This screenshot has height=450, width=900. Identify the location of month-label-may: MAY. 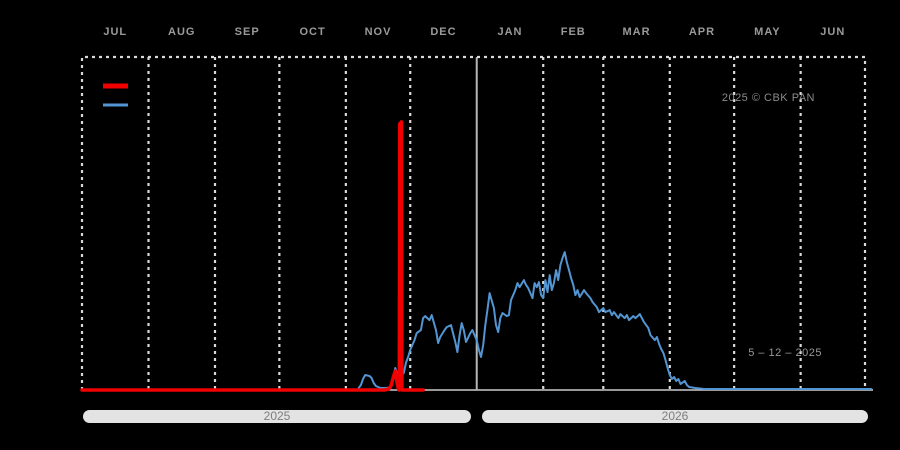
(767, 32).